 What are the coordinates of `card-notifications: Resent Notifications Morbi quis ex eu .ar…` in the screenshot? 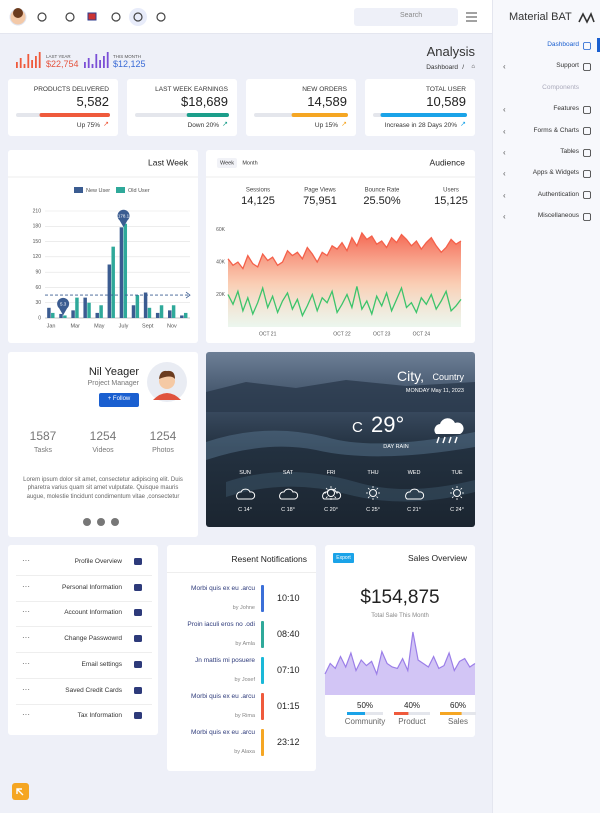 It's located at (241, 658).